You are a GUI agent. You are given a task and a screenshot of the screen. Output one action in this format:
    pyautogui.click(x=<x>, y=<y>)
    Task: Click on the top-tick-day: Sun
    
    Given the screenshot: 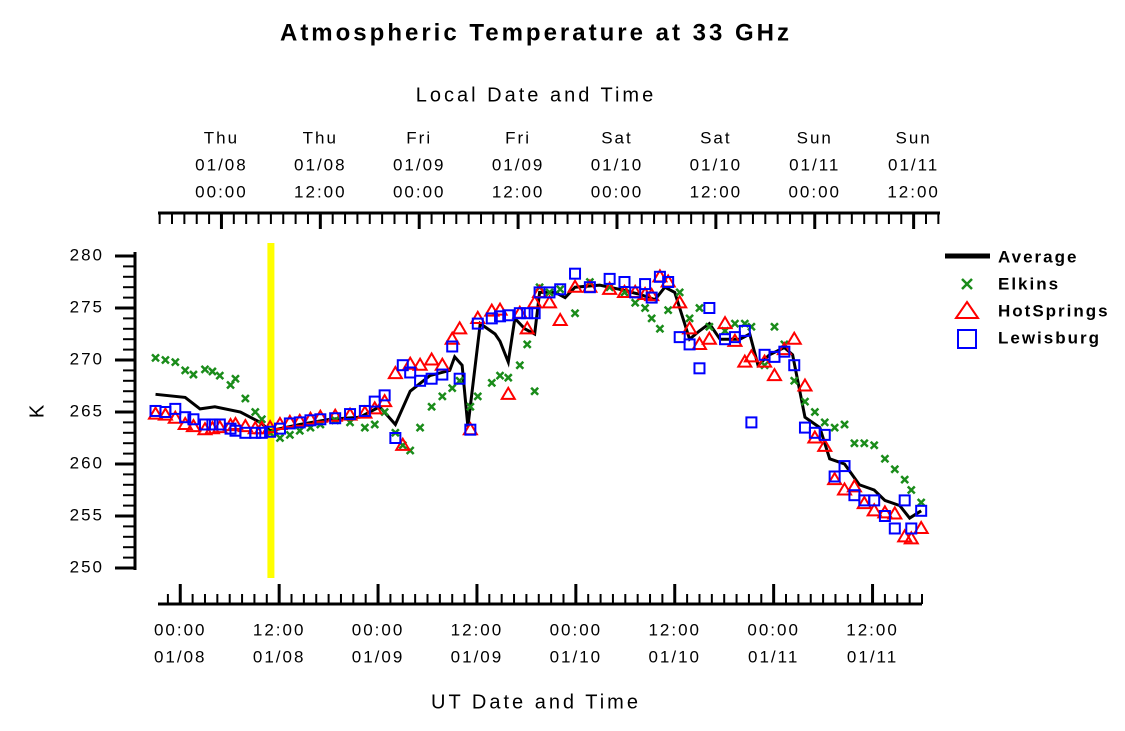 What is the action you would take?
    pyautogui.click(x=914, y=137)
    